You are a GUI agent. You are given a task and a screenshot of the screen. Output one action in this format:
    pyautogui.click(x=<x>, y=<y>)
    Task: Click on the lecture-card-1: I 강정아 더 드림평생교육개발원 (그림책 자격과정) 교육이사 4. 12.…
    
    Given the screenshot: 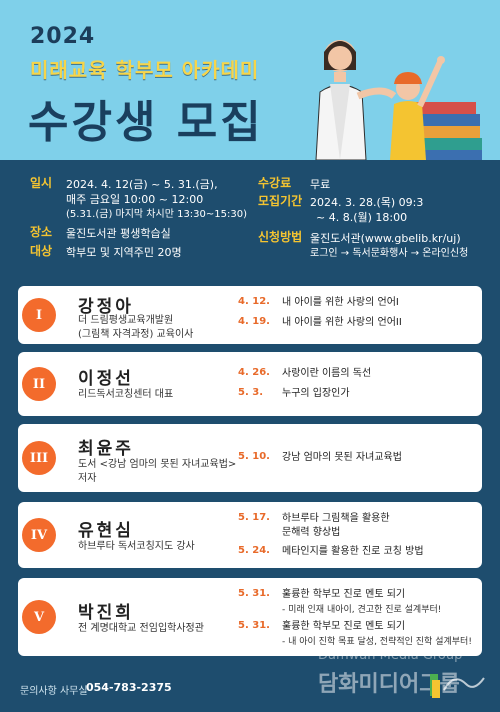 What is the action you would take?
    pyautogui.click(x=250, y=315)
    